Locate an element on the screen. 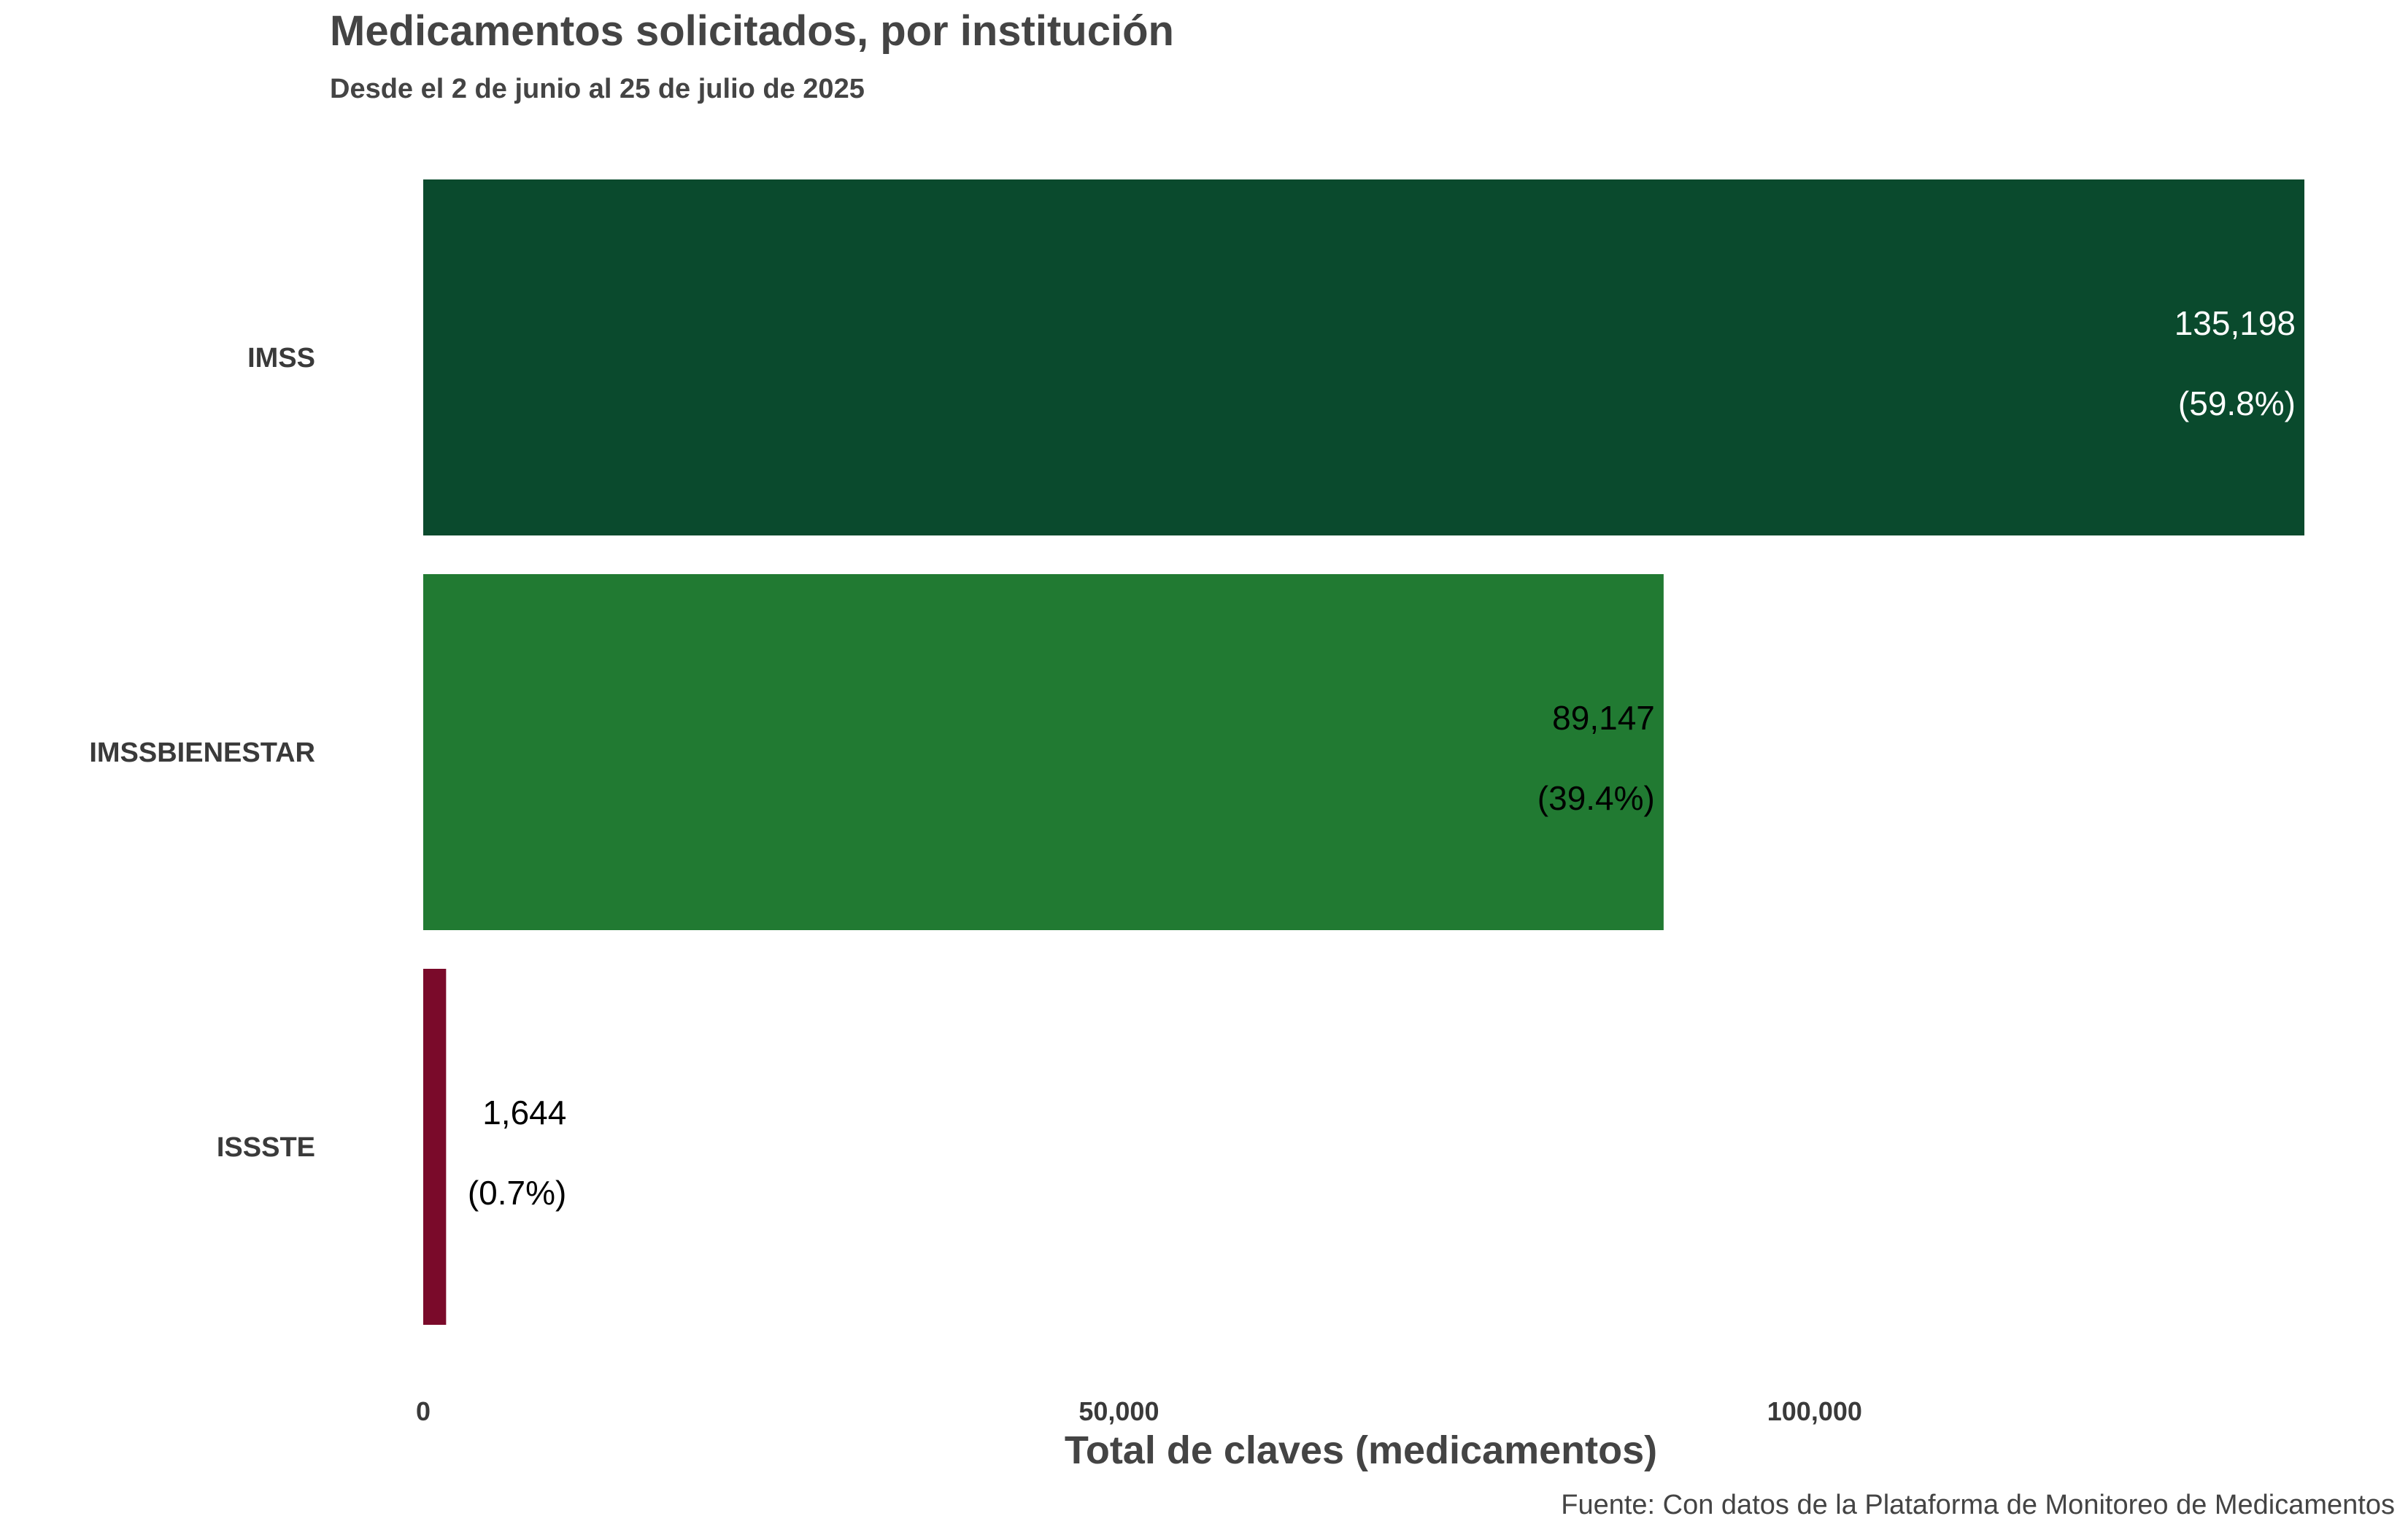 The image size is (2408, 1532). category-label-imssbienestar: IMSSBIENESTAR is located at coordinates (202, 753).